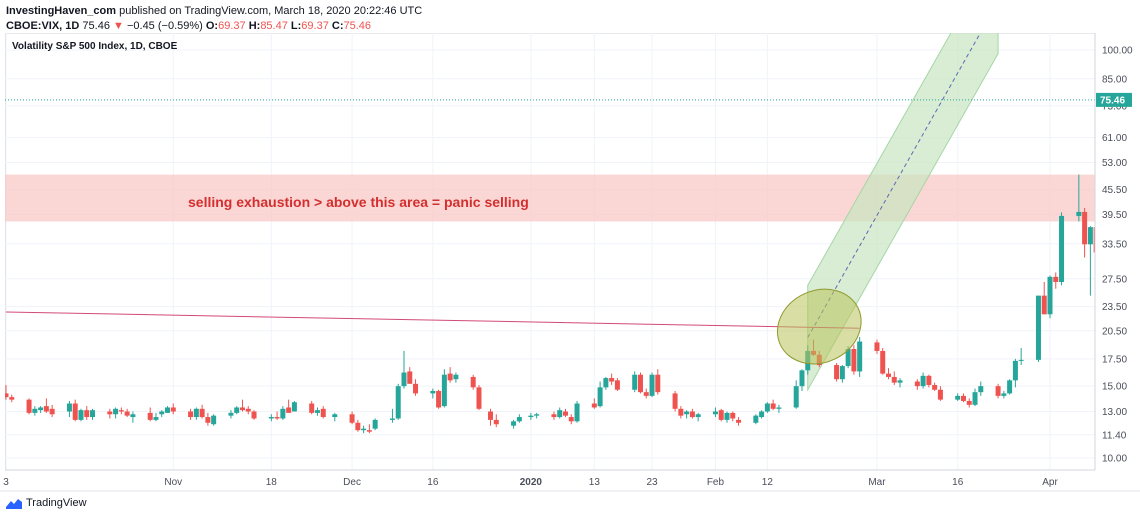 Image resolution: width=1140 pixels, height=519 pixels. I want to click on low-label: L:, so click(296, 26).